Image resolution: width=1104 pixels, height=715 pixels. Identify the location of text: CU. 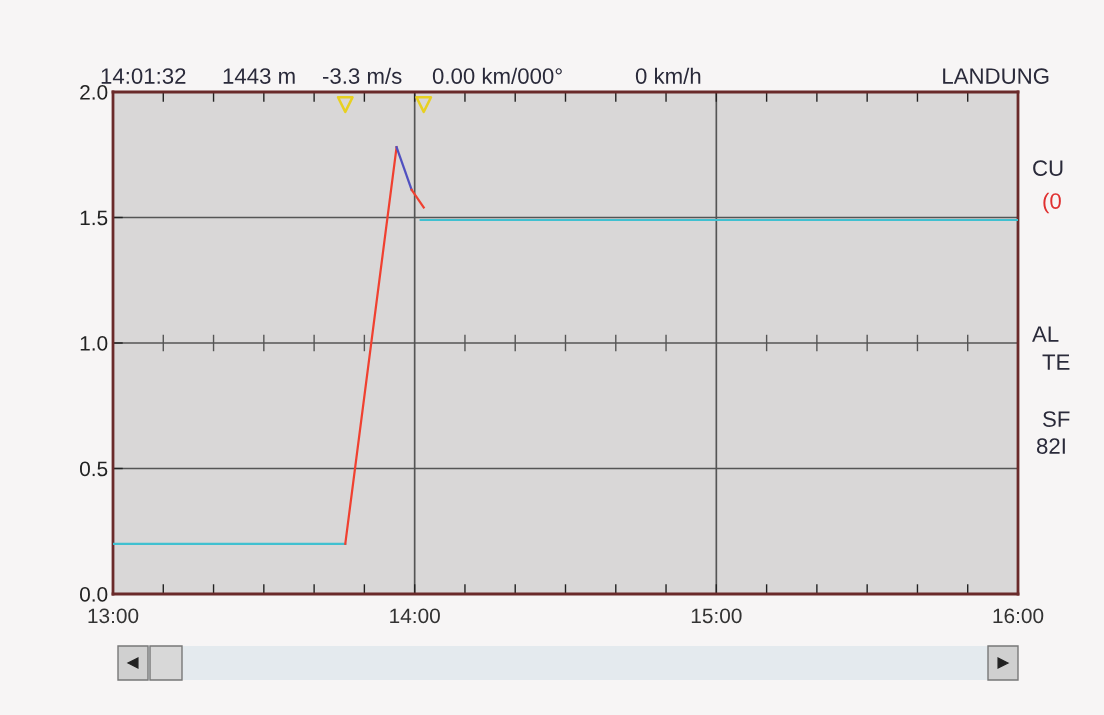
(1048, 168).